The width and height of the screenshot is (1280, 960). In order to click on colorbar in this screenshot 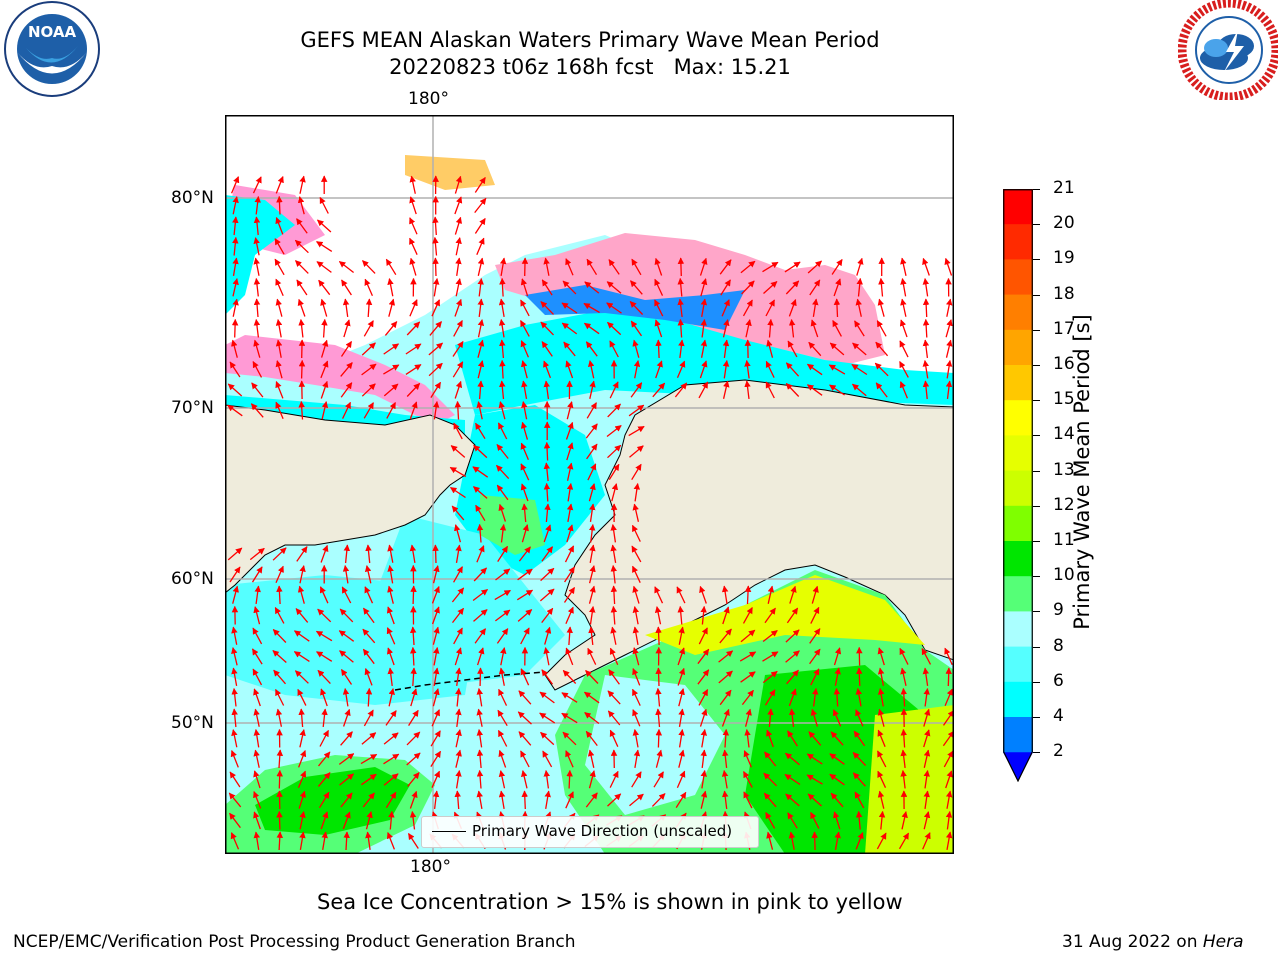, I will do `click(1018, 486)`.